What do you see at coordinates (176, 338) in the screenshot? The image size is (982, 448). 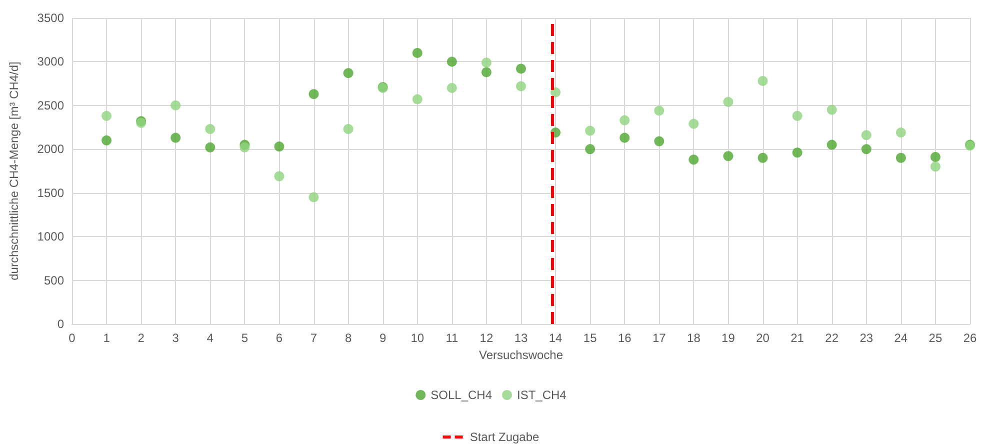 I see `x-tick-label: 3` at bounding box center [176, 338].